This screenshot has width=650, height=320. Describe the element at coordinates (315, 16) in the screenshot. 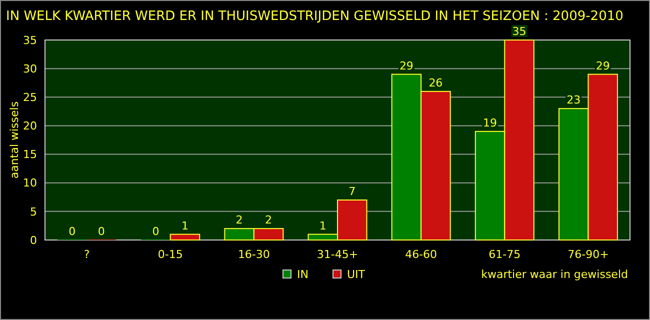

I see `chart-title: IN WELK KWARTIER WERD ER IN THUISWEDSTRIJDEN GEWISSELD IN HET SEIZOEN : 2009-2010` at that location.